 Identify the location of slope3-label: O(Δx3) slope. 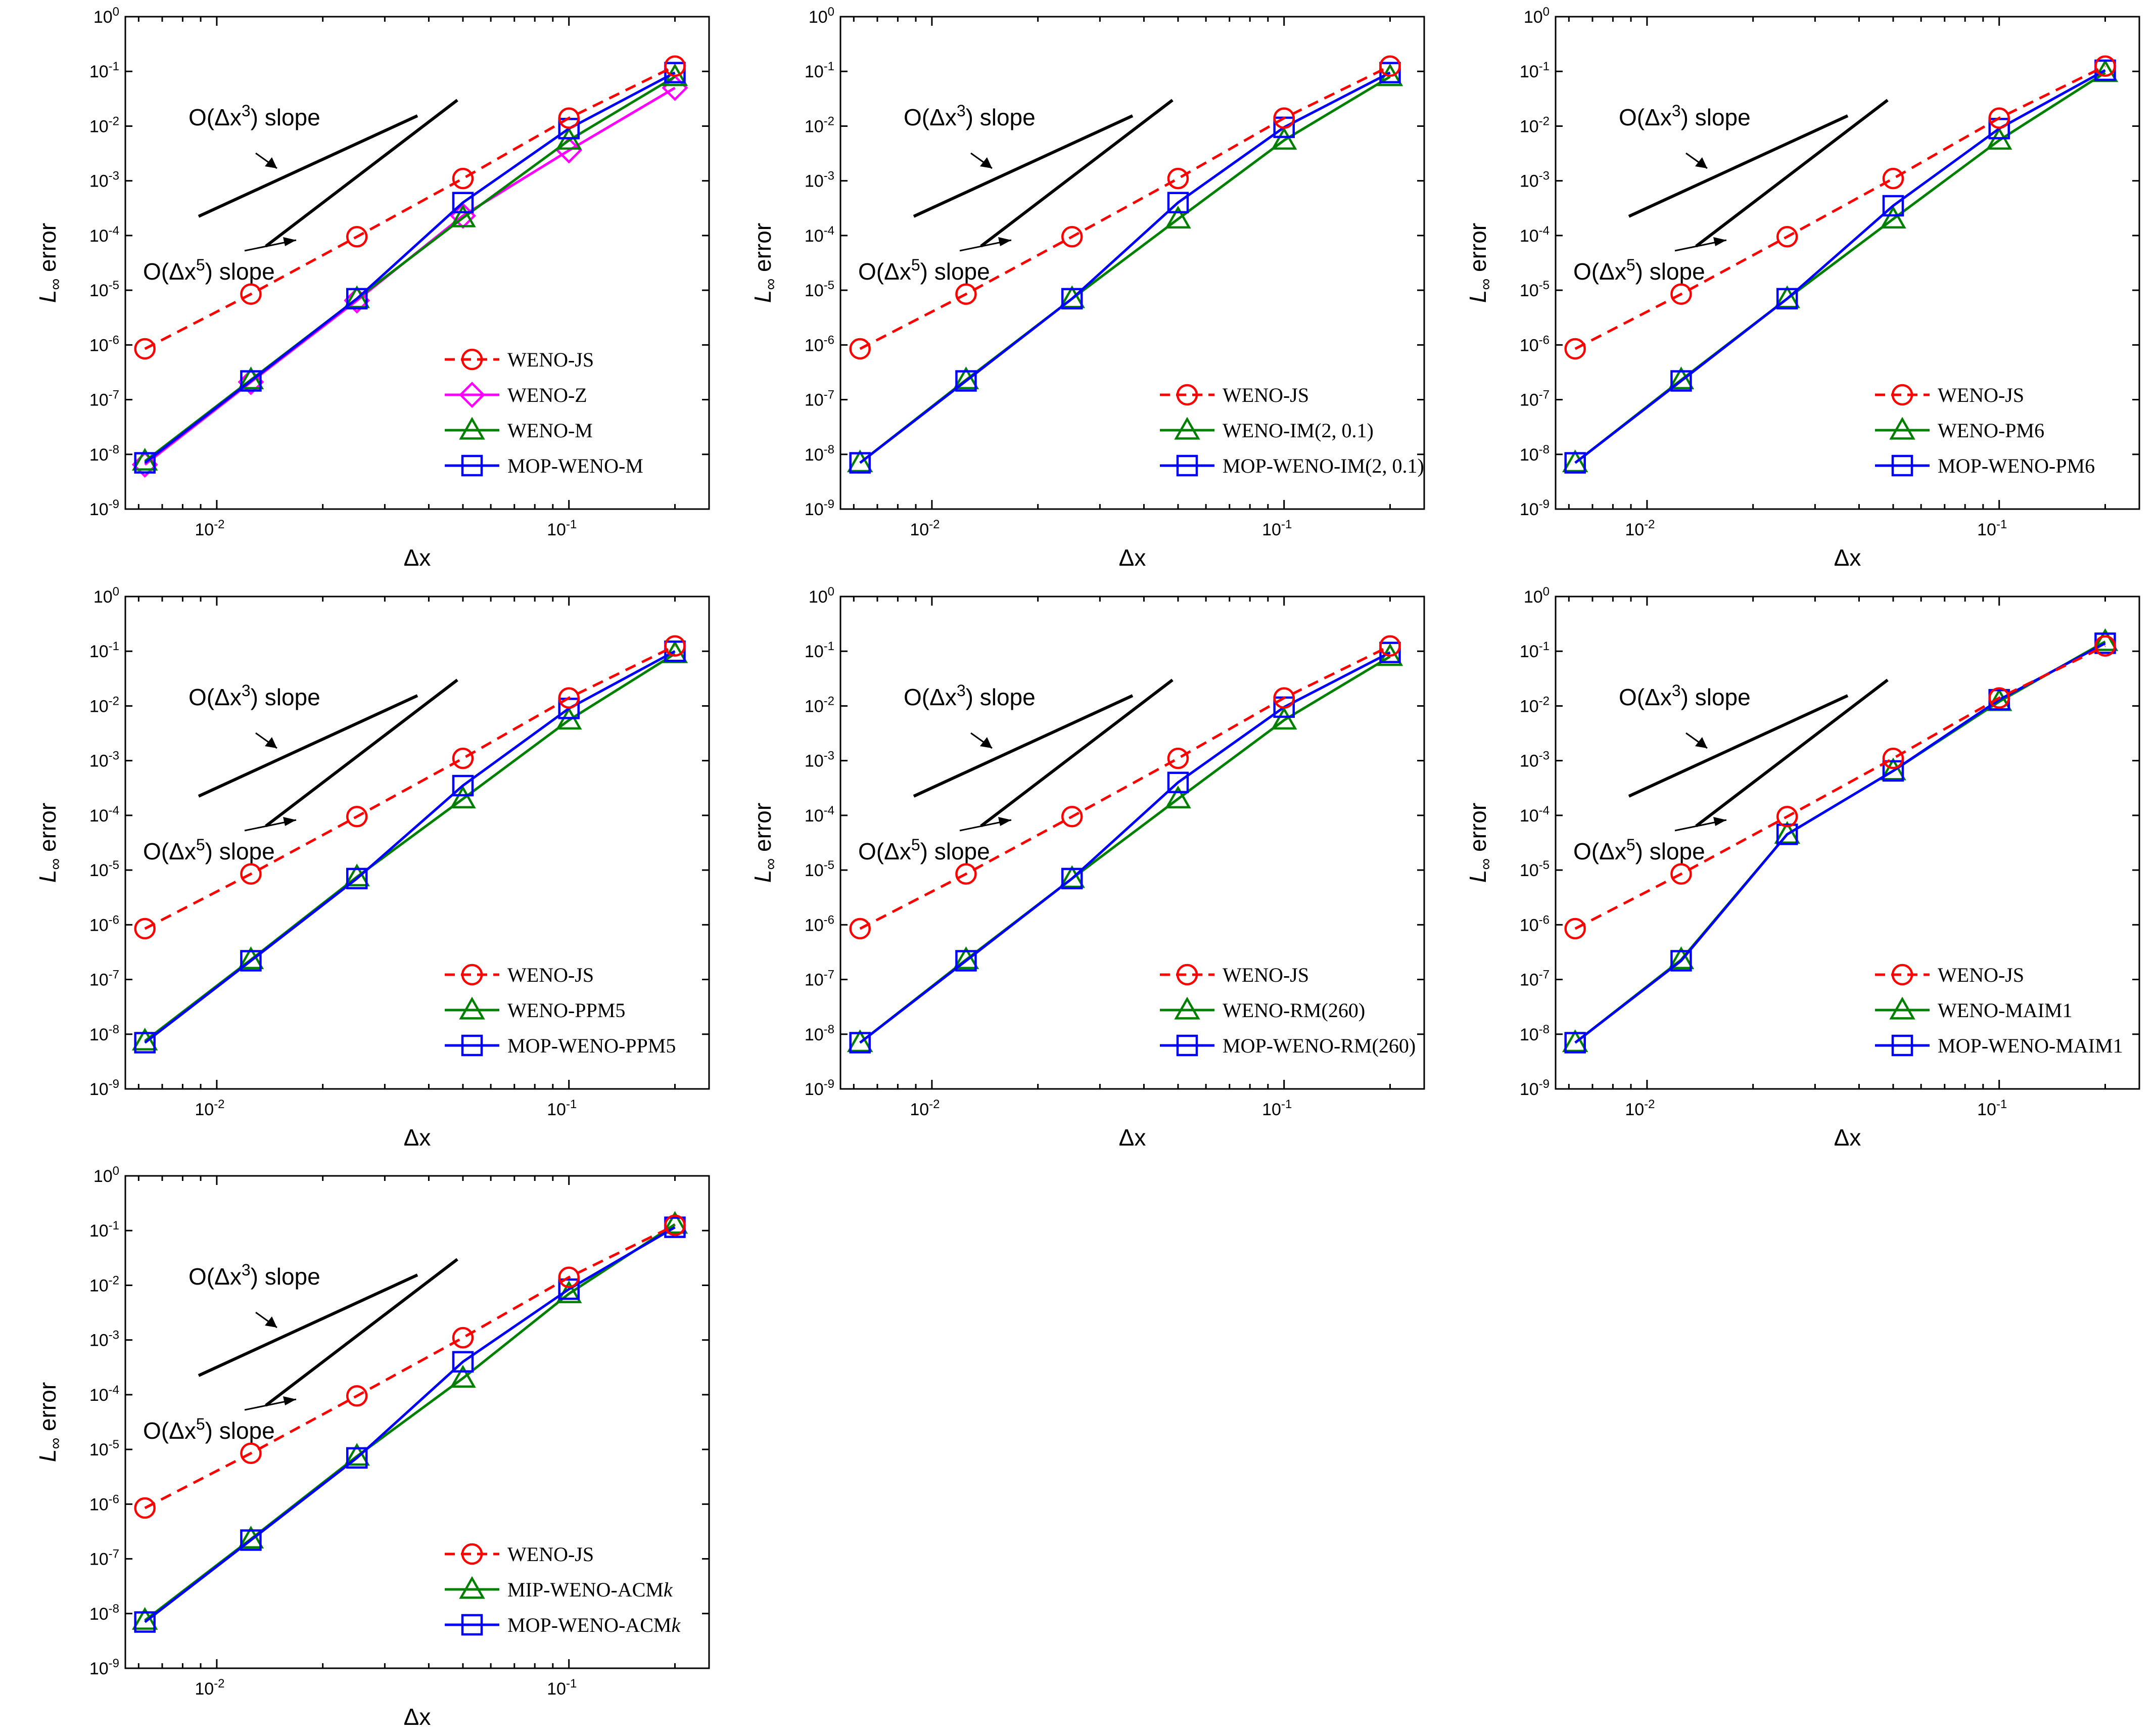
(254, 695).